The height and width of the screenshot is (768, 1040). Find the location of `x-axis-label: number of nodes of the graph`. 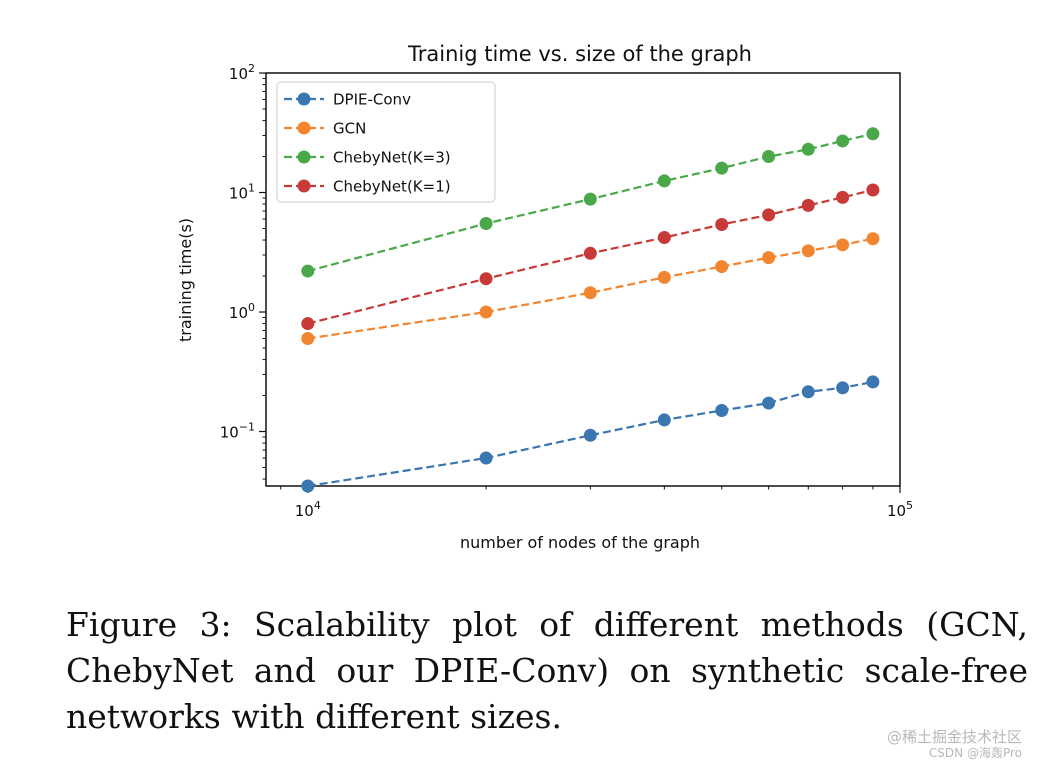

x-axis-label: number of nodes of the graph is located at coordinates (580, 542).